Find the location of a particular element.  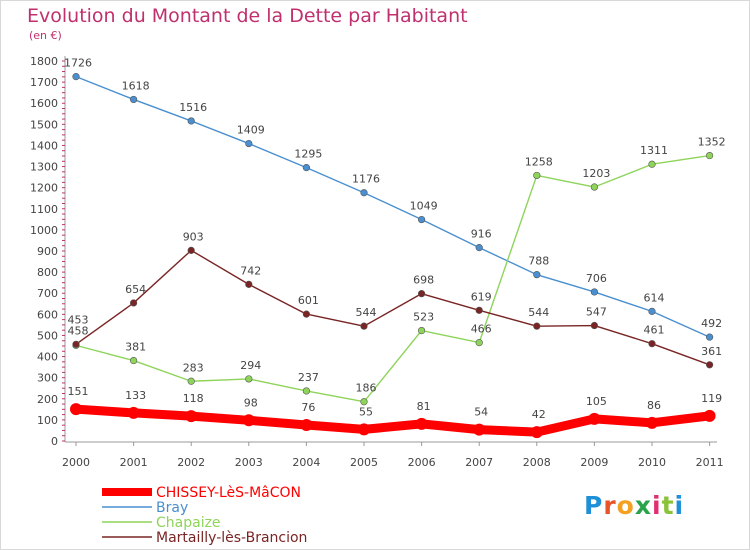

y-tick-label: 800 is located at coordinates (47, 272).